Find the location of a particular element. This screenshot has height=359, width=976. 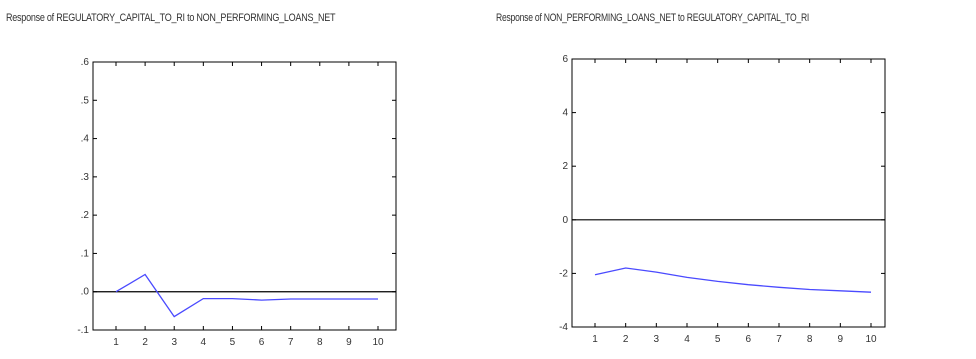

y-tick-label: 4 is located at coordinates (565, 113).